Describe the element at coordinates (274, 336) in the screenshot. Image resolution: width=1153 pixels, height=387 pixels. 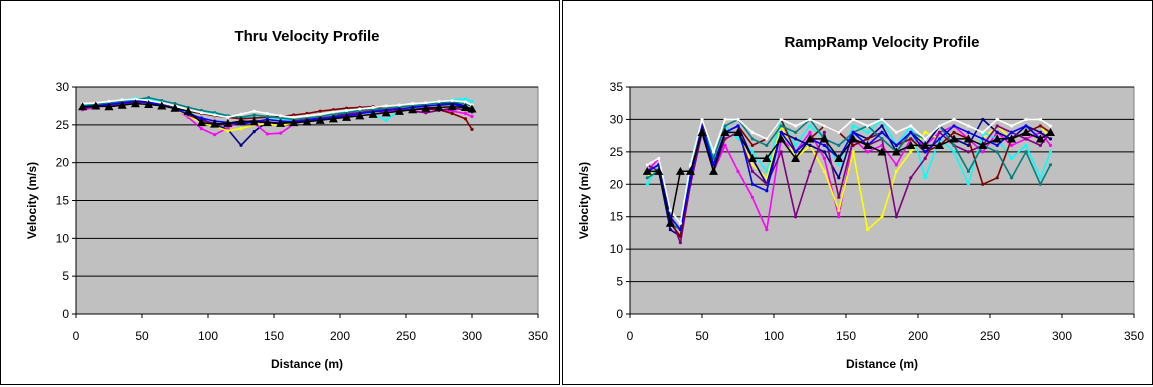
I see `x-tick-label: 150` at that location.